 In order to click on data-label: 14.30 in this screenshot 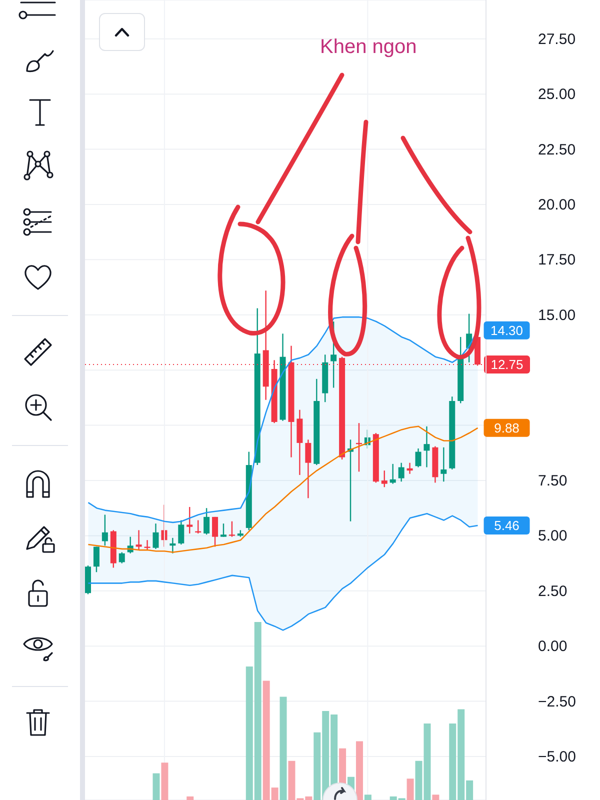, I will do `click(507, 330)`.